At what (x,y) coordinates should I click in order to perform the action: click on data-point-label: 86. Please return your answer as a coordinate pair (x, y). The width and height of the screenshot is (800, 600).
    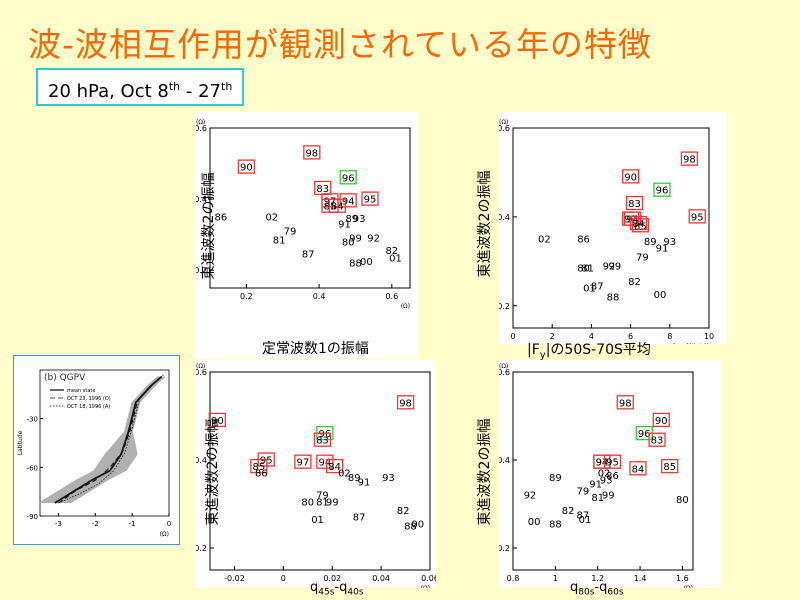
    Looking at the image, I should click on (221, 217).